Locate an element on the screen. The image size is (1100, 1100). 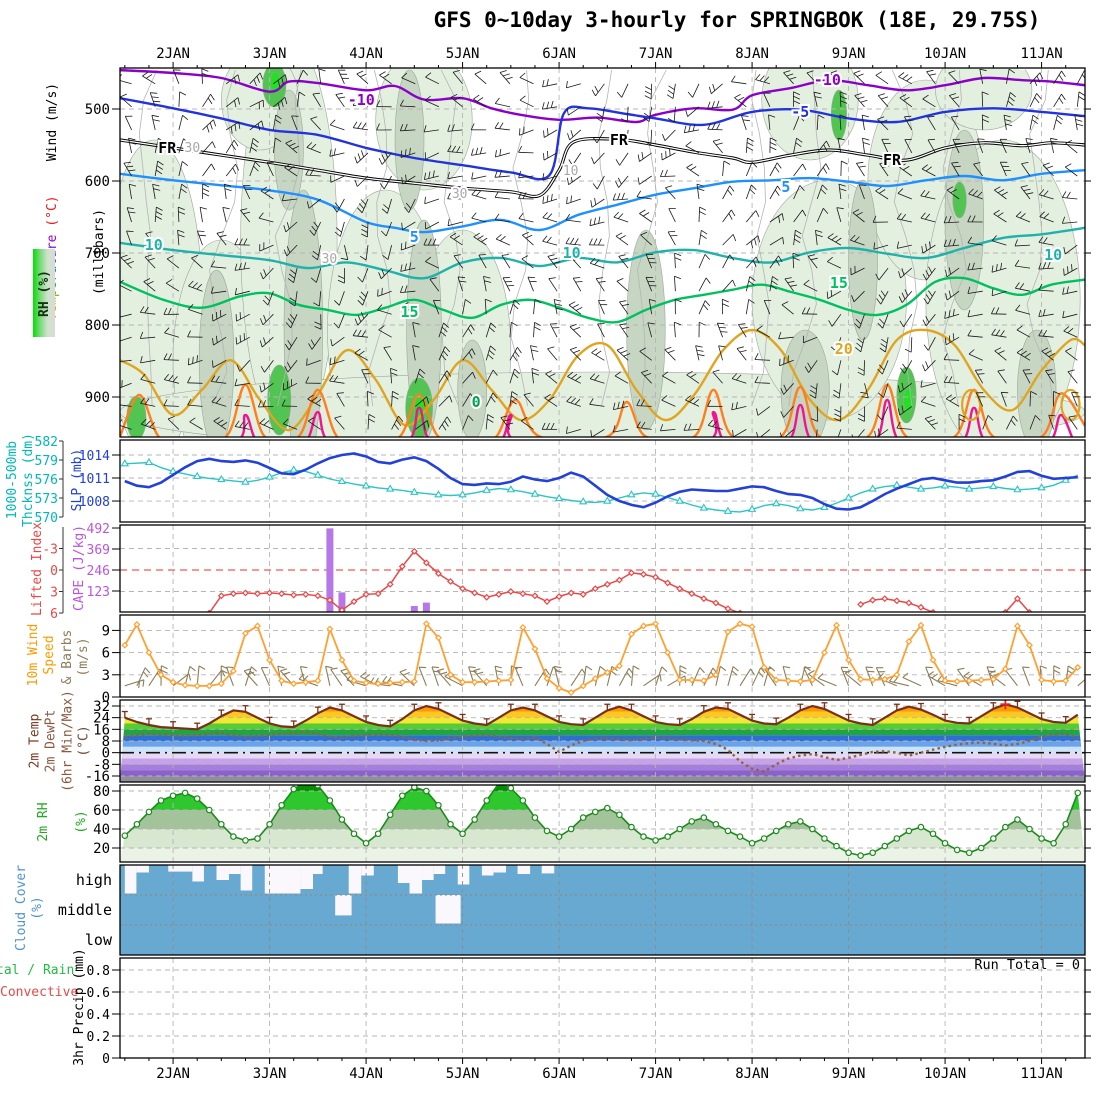
thickness-tick: 579 is located at coordinates (46, 461).